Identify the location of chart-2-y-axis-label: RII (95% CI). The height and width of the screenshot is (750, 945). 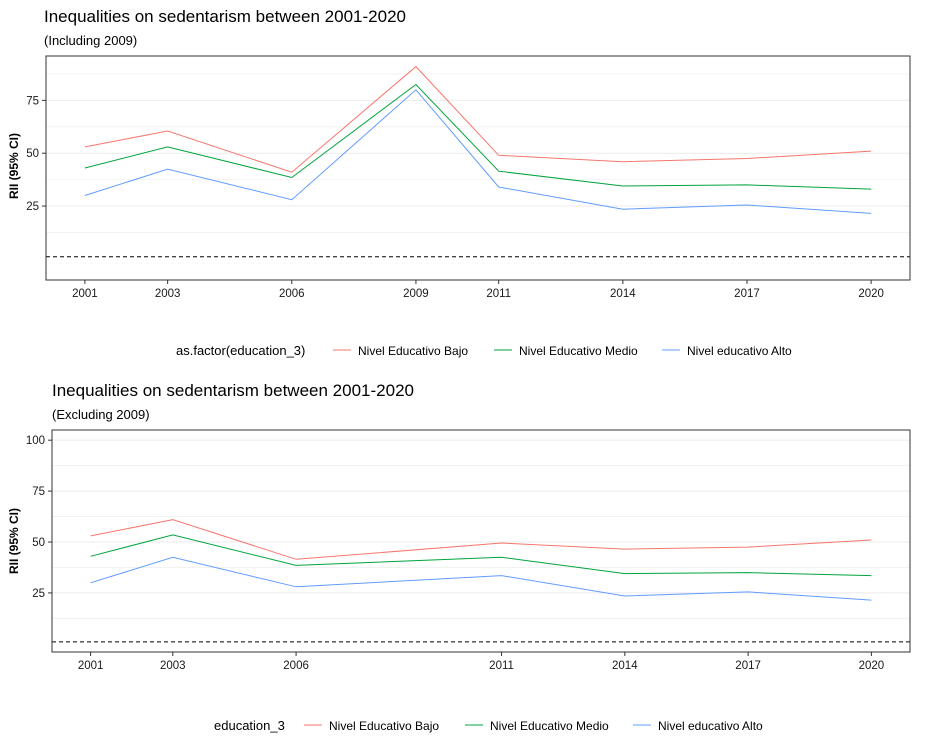
(14, 541).